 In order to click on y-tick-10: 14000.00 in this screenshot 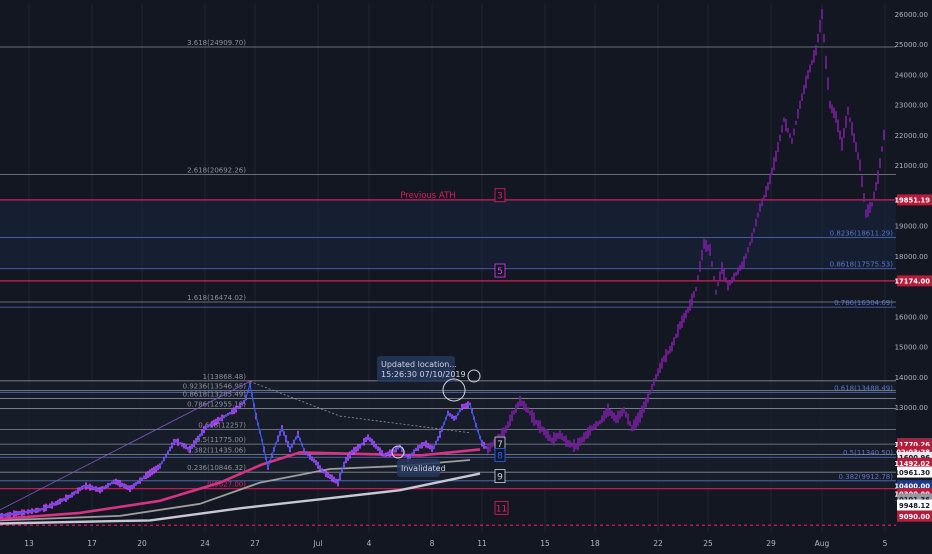, I will do `click(911, 378)`.